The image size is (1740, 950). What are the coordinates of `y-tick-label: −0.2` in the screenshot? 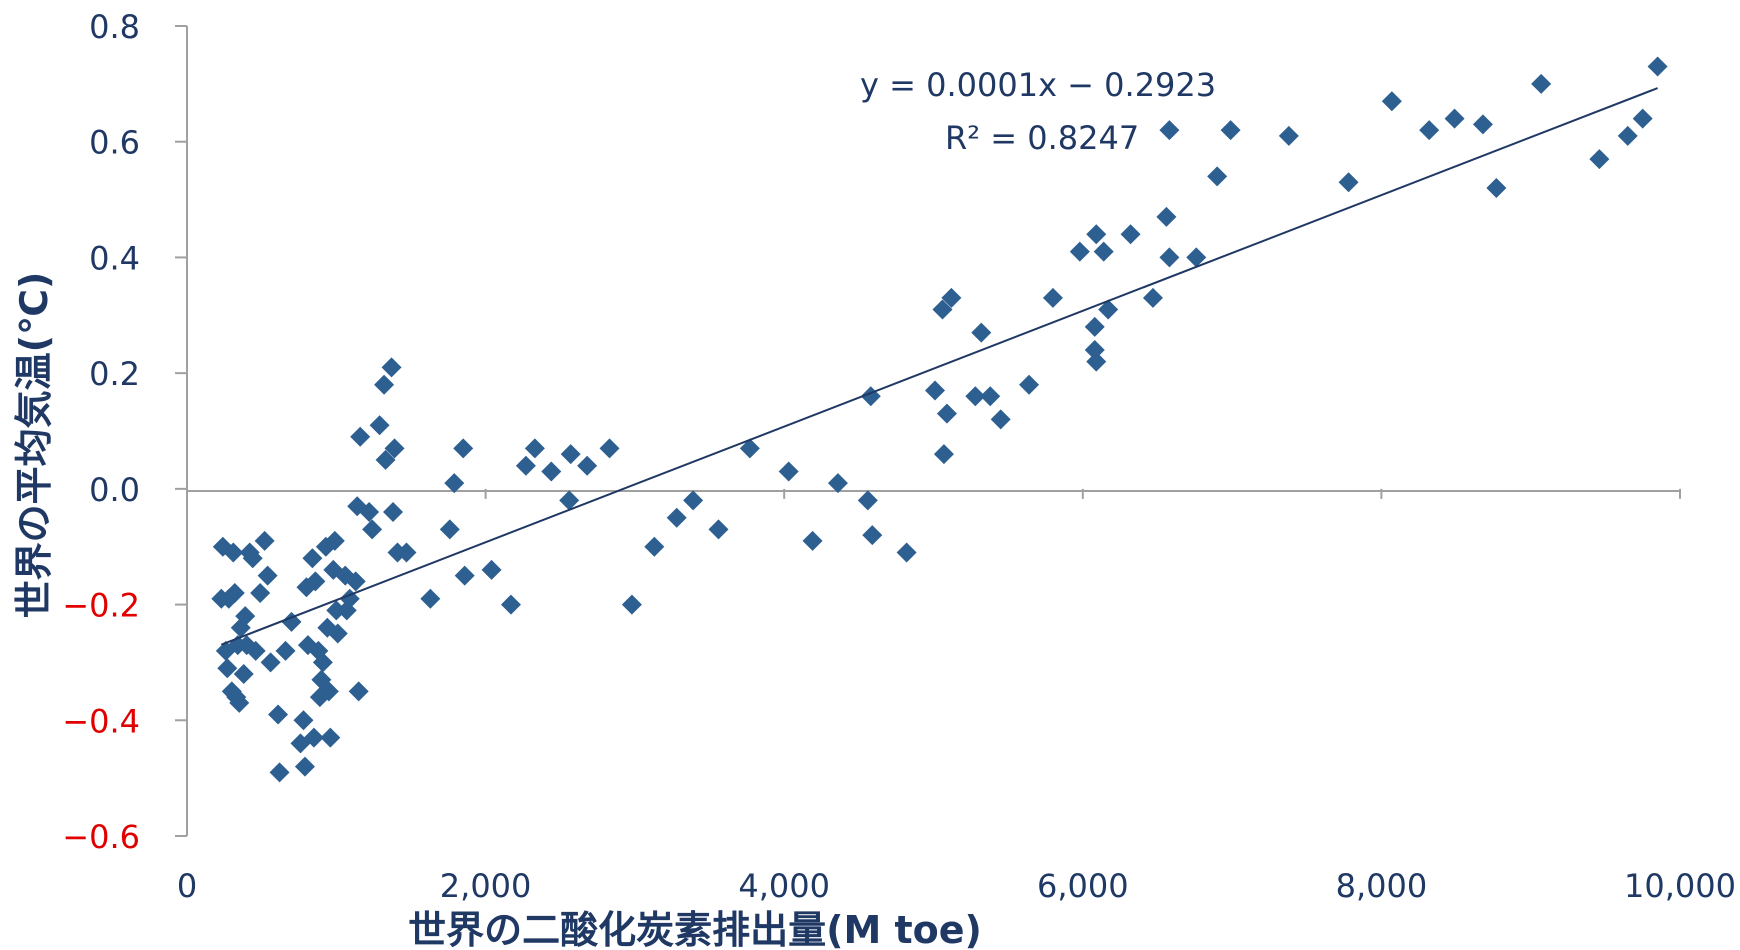 It's located at (101, 606).